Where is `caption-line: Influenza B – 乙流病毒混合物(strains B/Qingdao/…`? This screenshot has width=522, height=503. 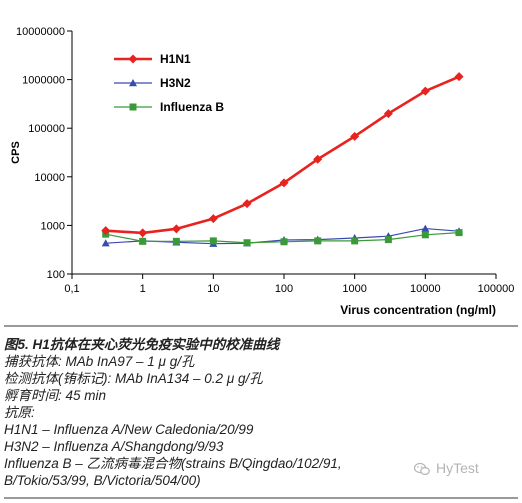 caption-line: Influenza B – 乙流病毒混合物(strains B/Qingdao/… is located at coordinates (173, 463).